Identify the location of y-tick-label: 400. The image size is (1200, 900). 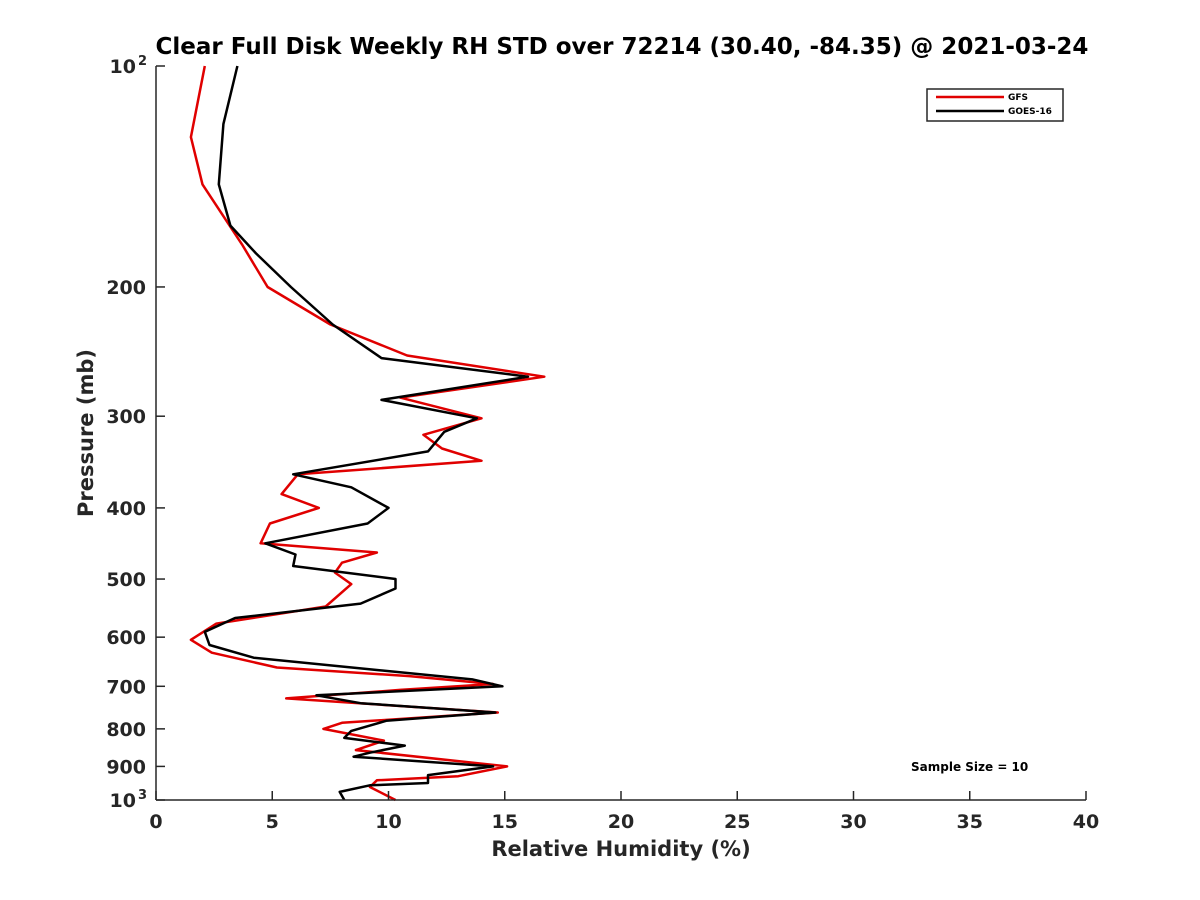
(126, 509).